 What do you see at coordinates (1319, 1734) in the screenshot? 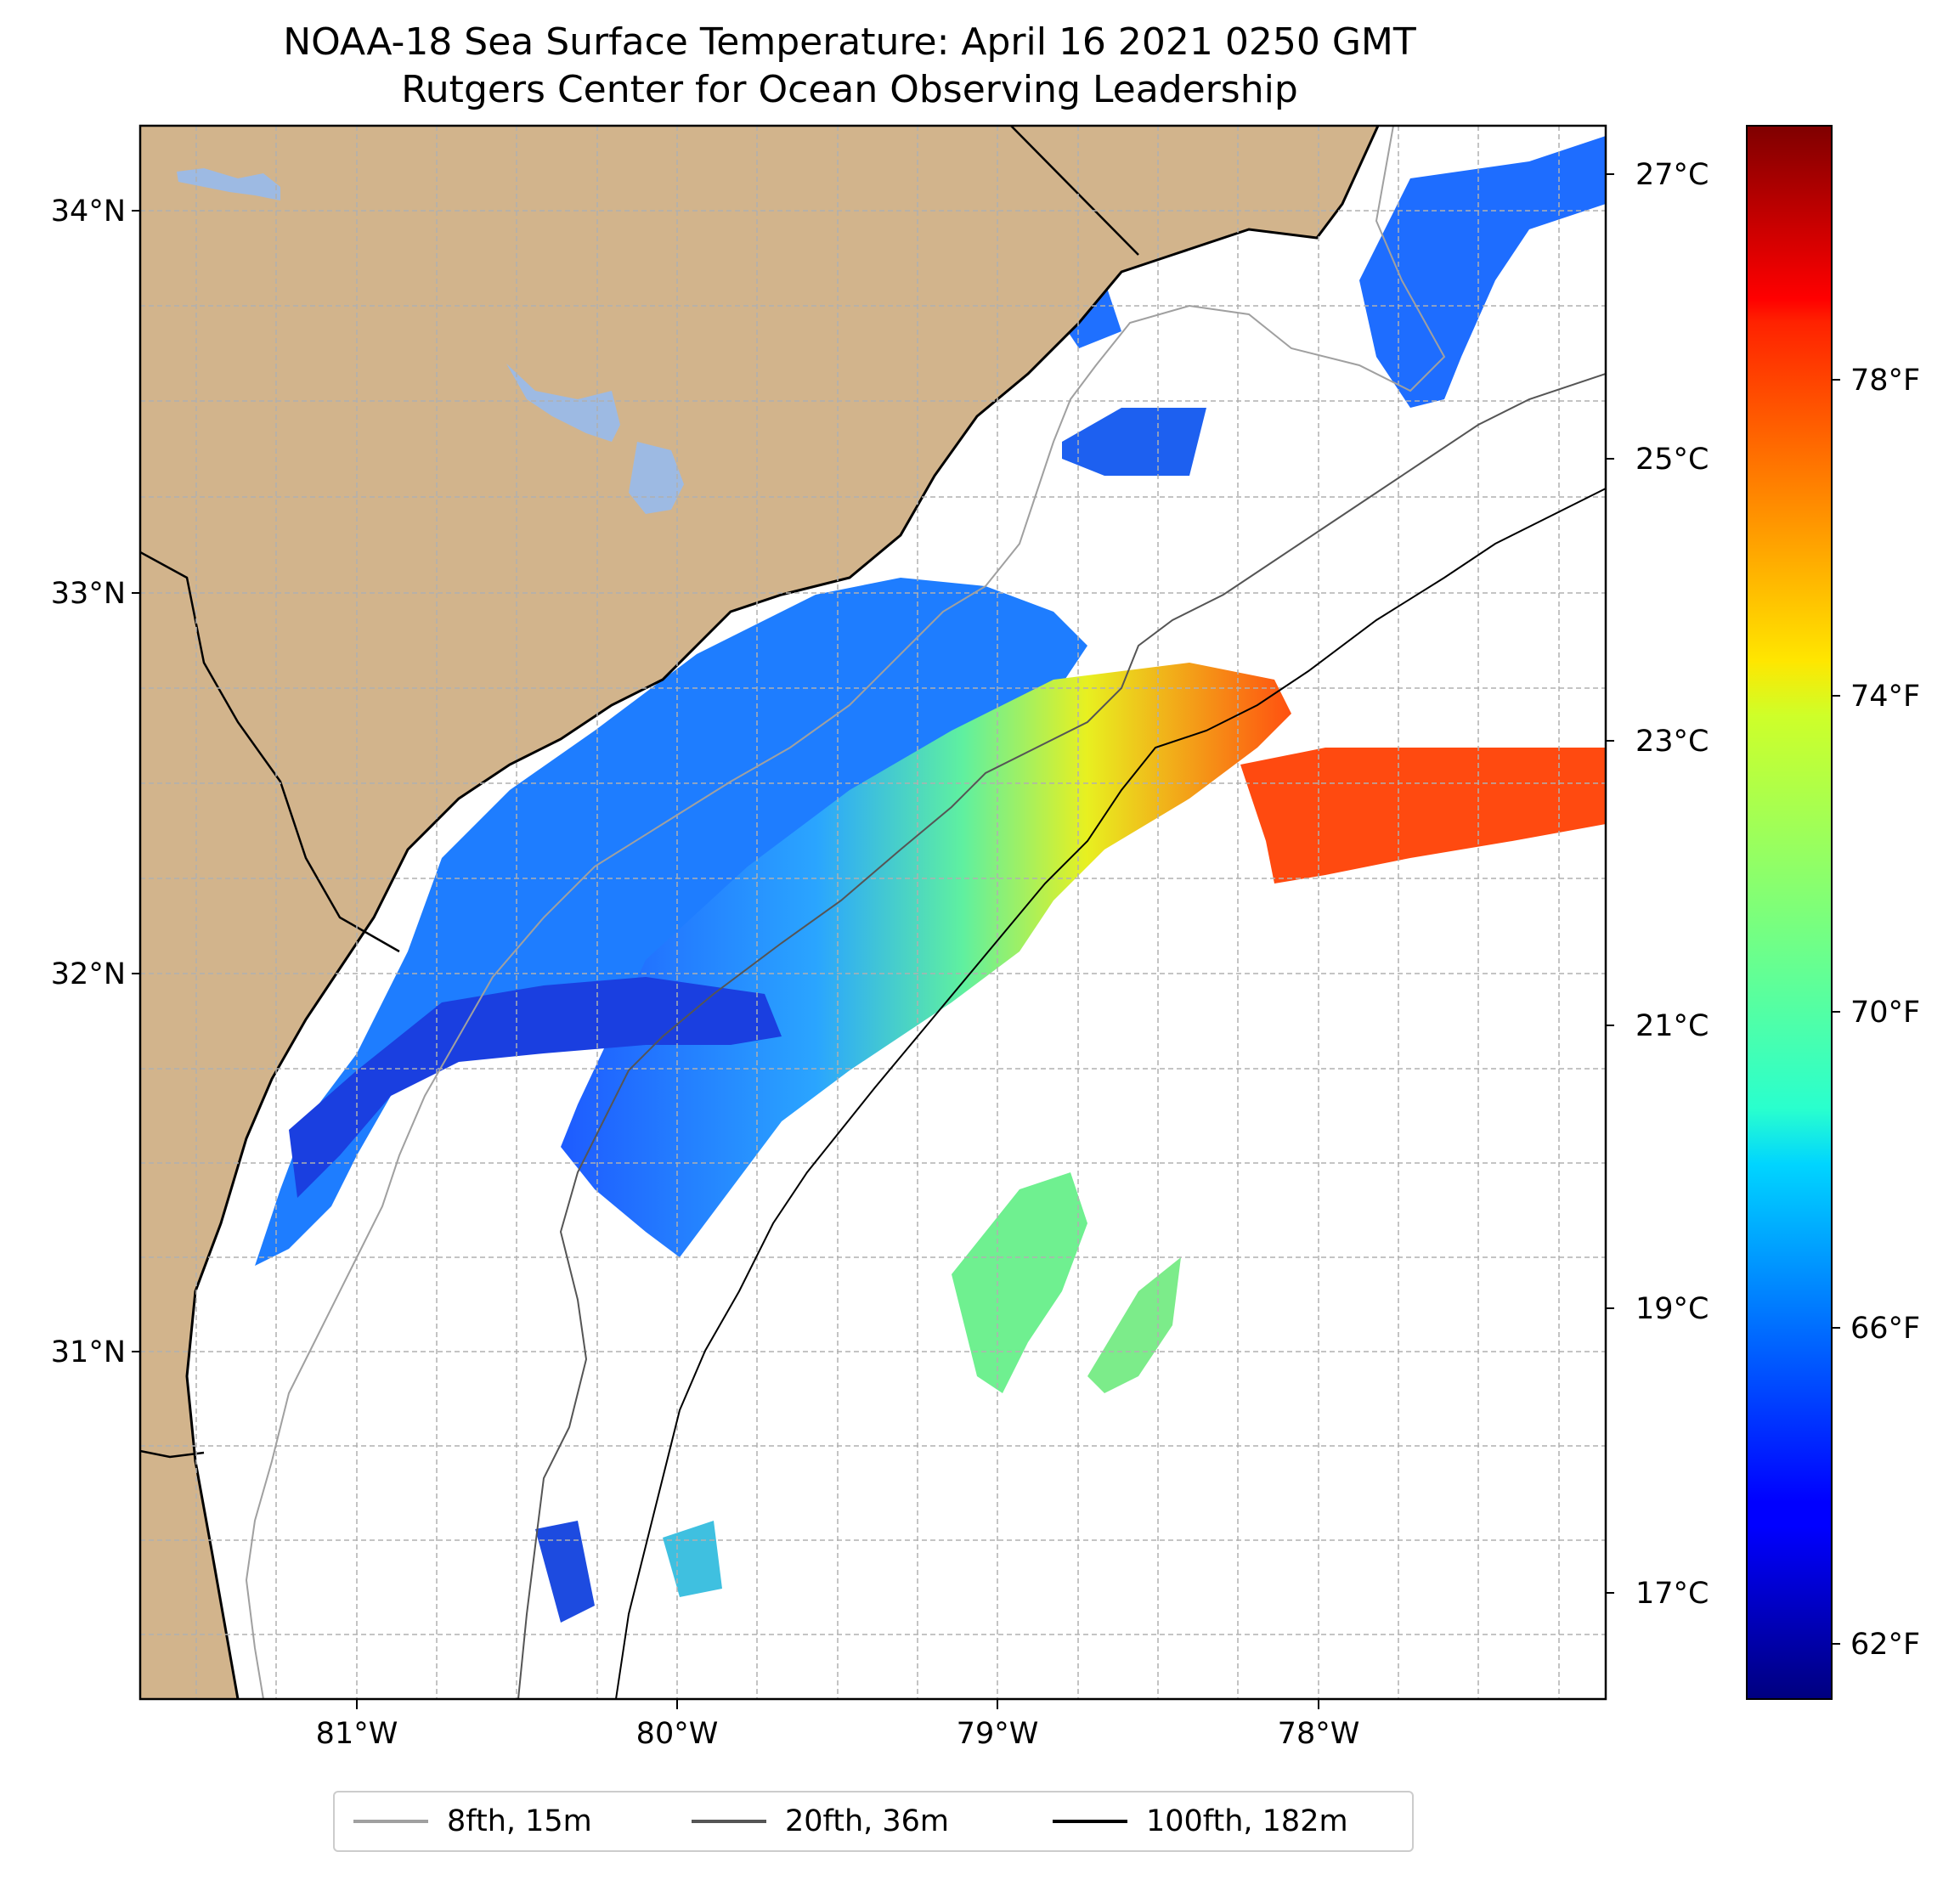
I see `lon-label-78: 78°W` at bounding box center [1319, 1734].